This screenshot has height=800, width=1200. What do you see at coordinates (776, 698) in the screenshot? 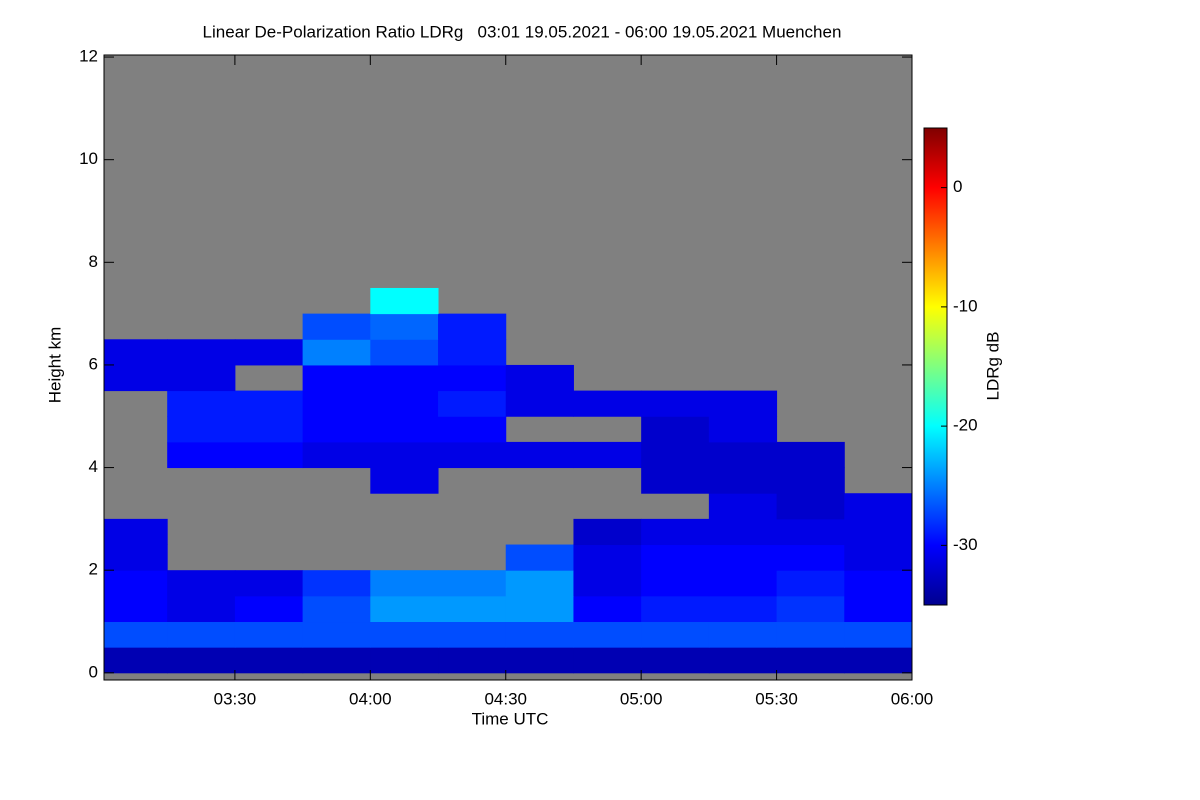
I see `x-tick-label: 05:30` at bounding box center [776, 698].